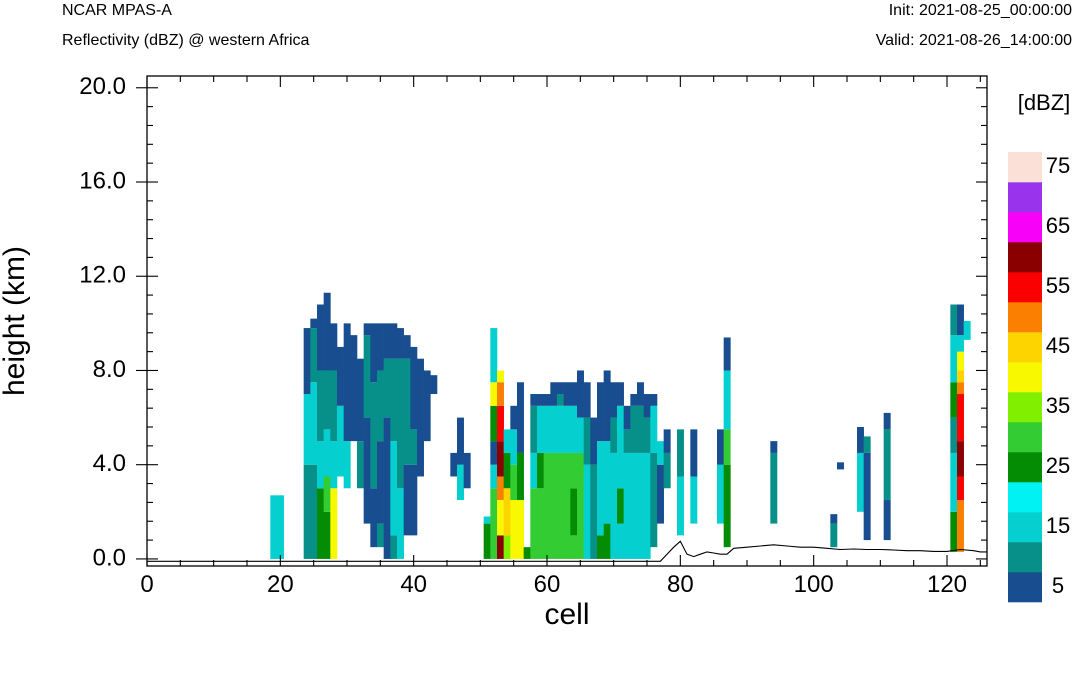 This screenshot has width=1079, height=677. What do you see at coordinates (567, 551) in the screenshot?
I see `terrain-layer` at bounding box center [567, 551].